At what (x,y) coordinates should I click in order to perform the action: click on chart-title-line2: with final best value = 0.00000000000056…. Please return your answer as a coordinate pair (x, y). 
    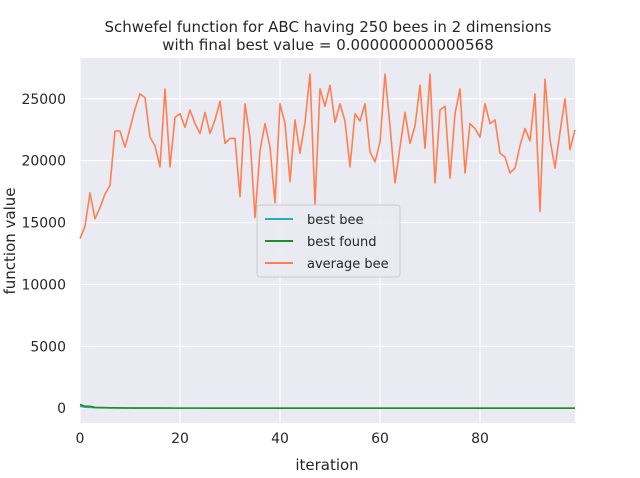
    Looking at the image, I should click on (327, 45).